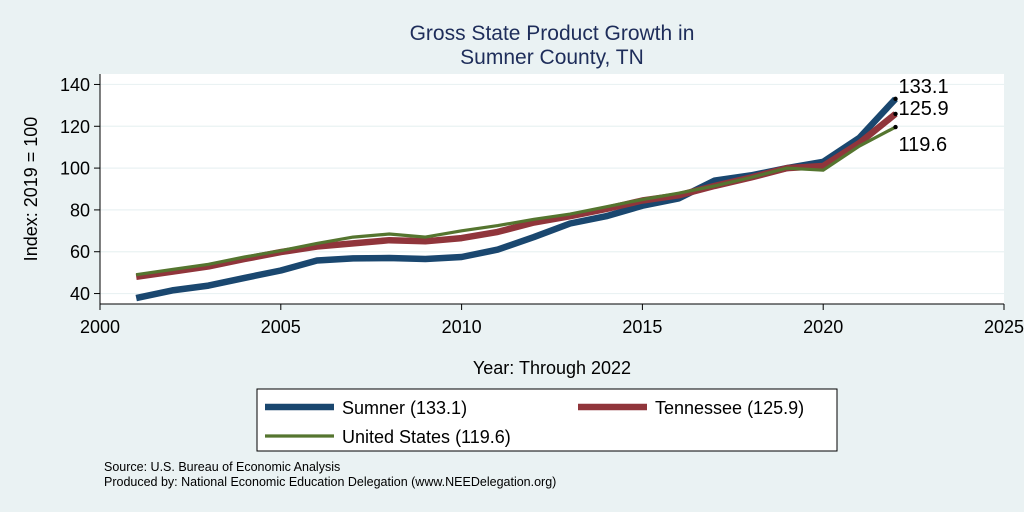 This screenshot has width=1024, height=512. I want to click on legend-label: United States (119.6), so click(426, 437).